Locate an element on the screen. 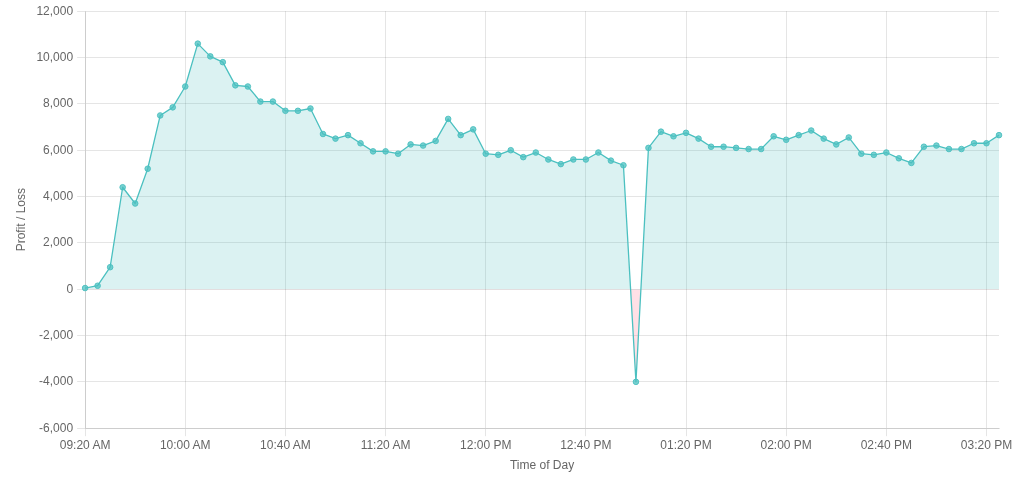 The image size is (1024, 481). y-tick-label: -6,000 is located at coordinates (56, 427).